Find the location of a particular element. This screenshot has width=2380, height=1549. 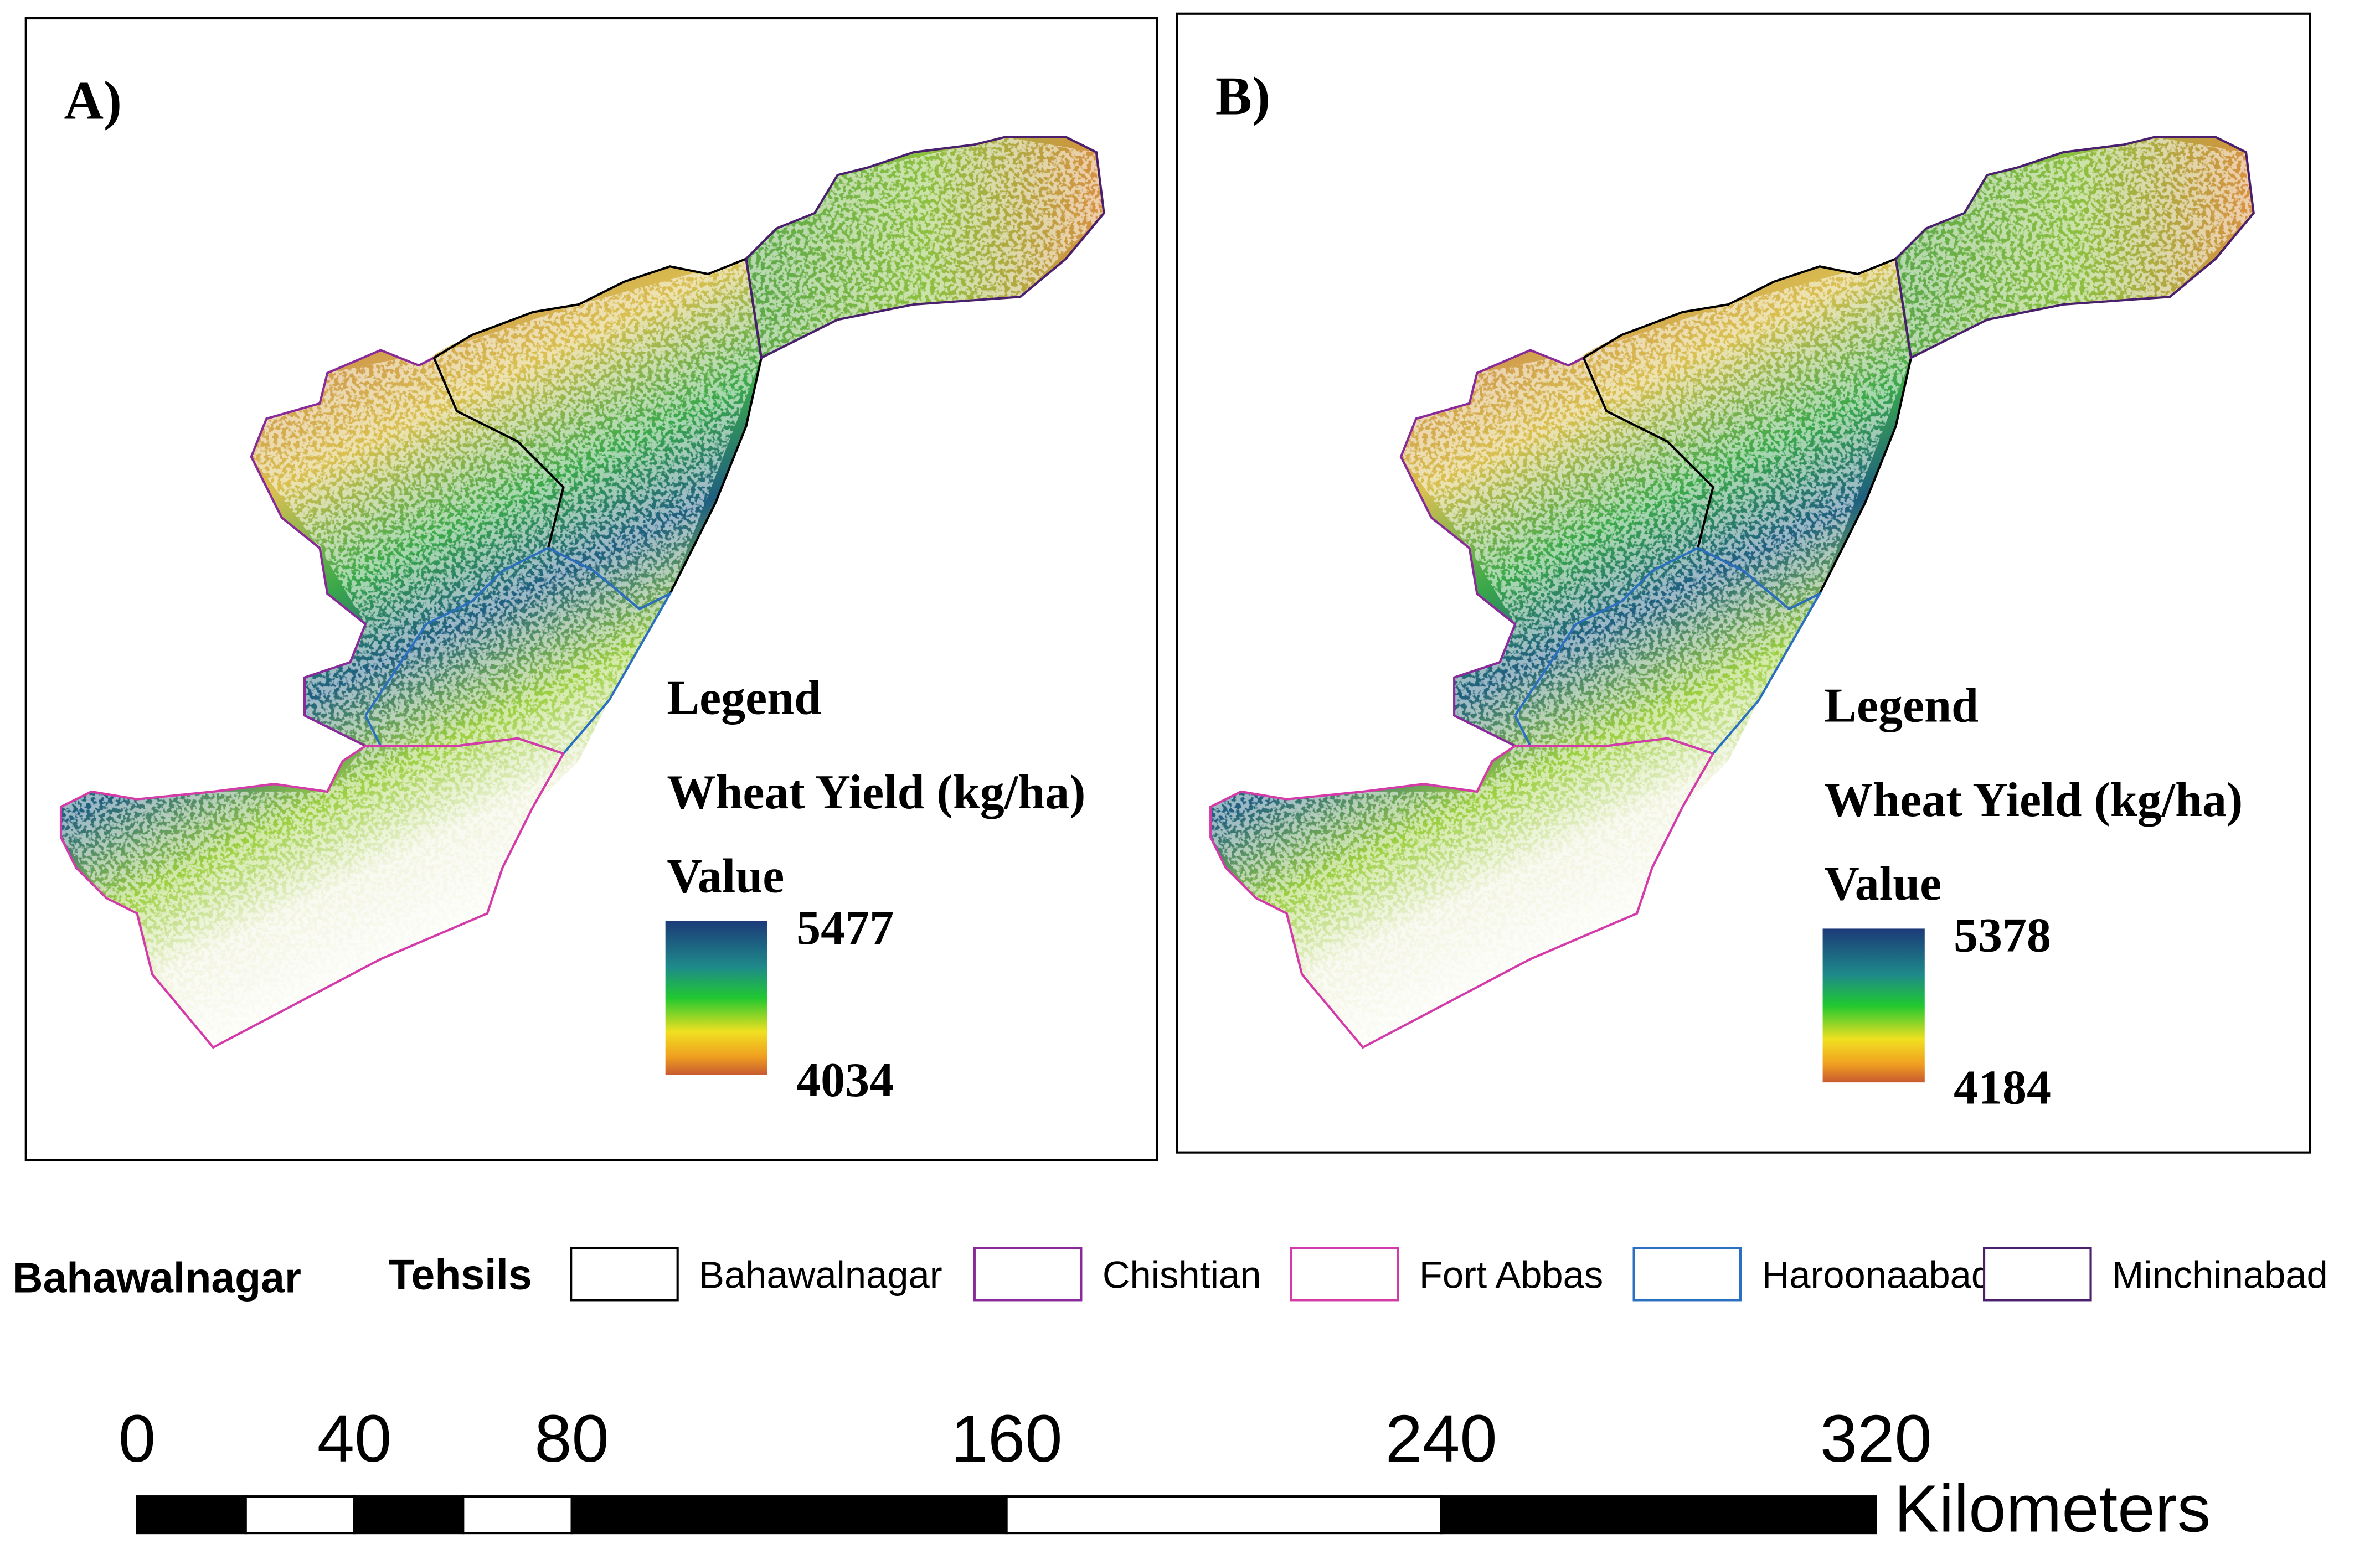

legend-max: 5477 is located at coordinates (845, 928).